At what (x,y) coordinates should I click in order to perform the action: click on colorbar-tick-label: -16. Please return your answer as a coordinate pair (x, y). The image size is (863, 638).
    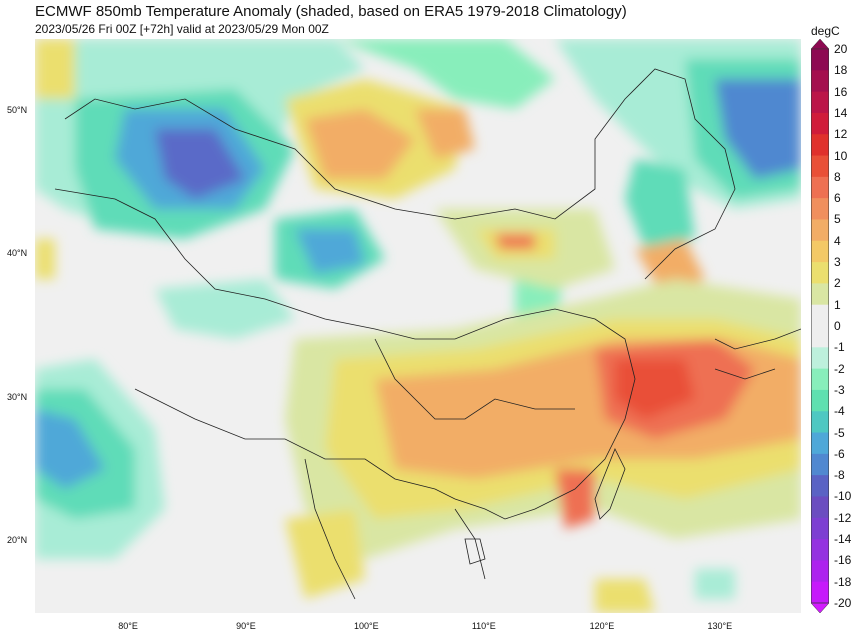
    Looking at the image, I should click on (843, 560).